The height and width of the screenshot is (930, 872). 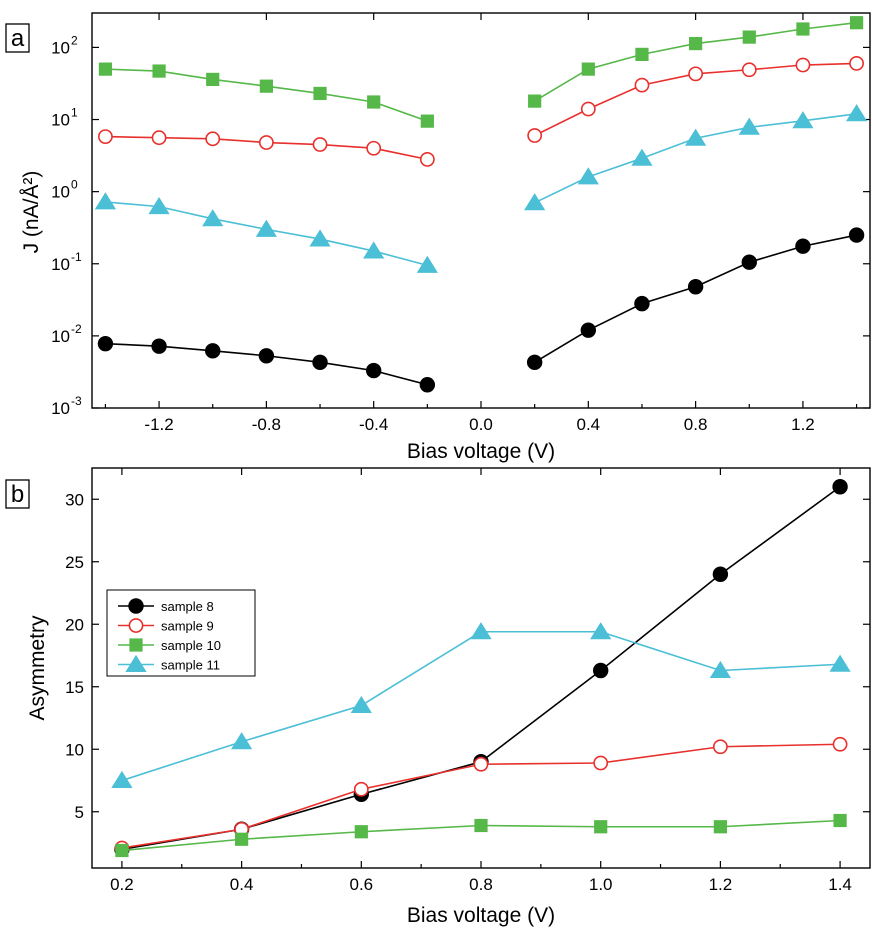 I want to click on y-tick-exponent: 0, so click(x=74, y=185).